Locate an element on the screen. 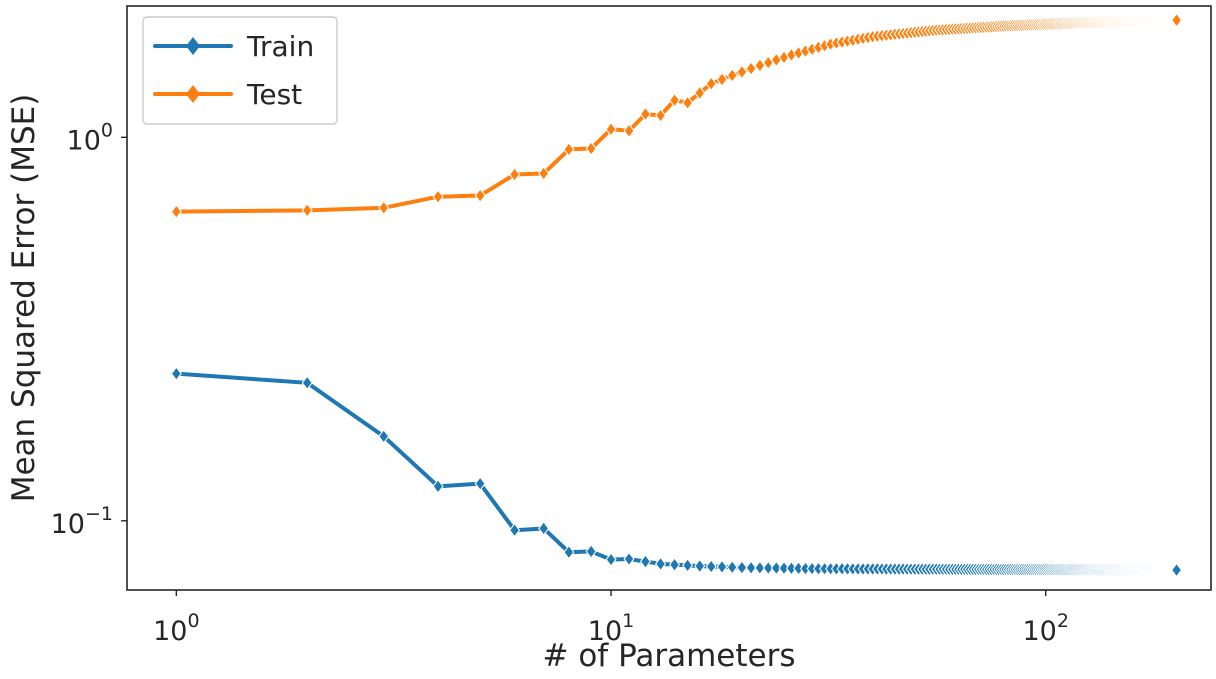 Image resolution: width=1216 pixels, height=679 pixels. x-tick-label: 10² is located at coordinates (1045, 628).